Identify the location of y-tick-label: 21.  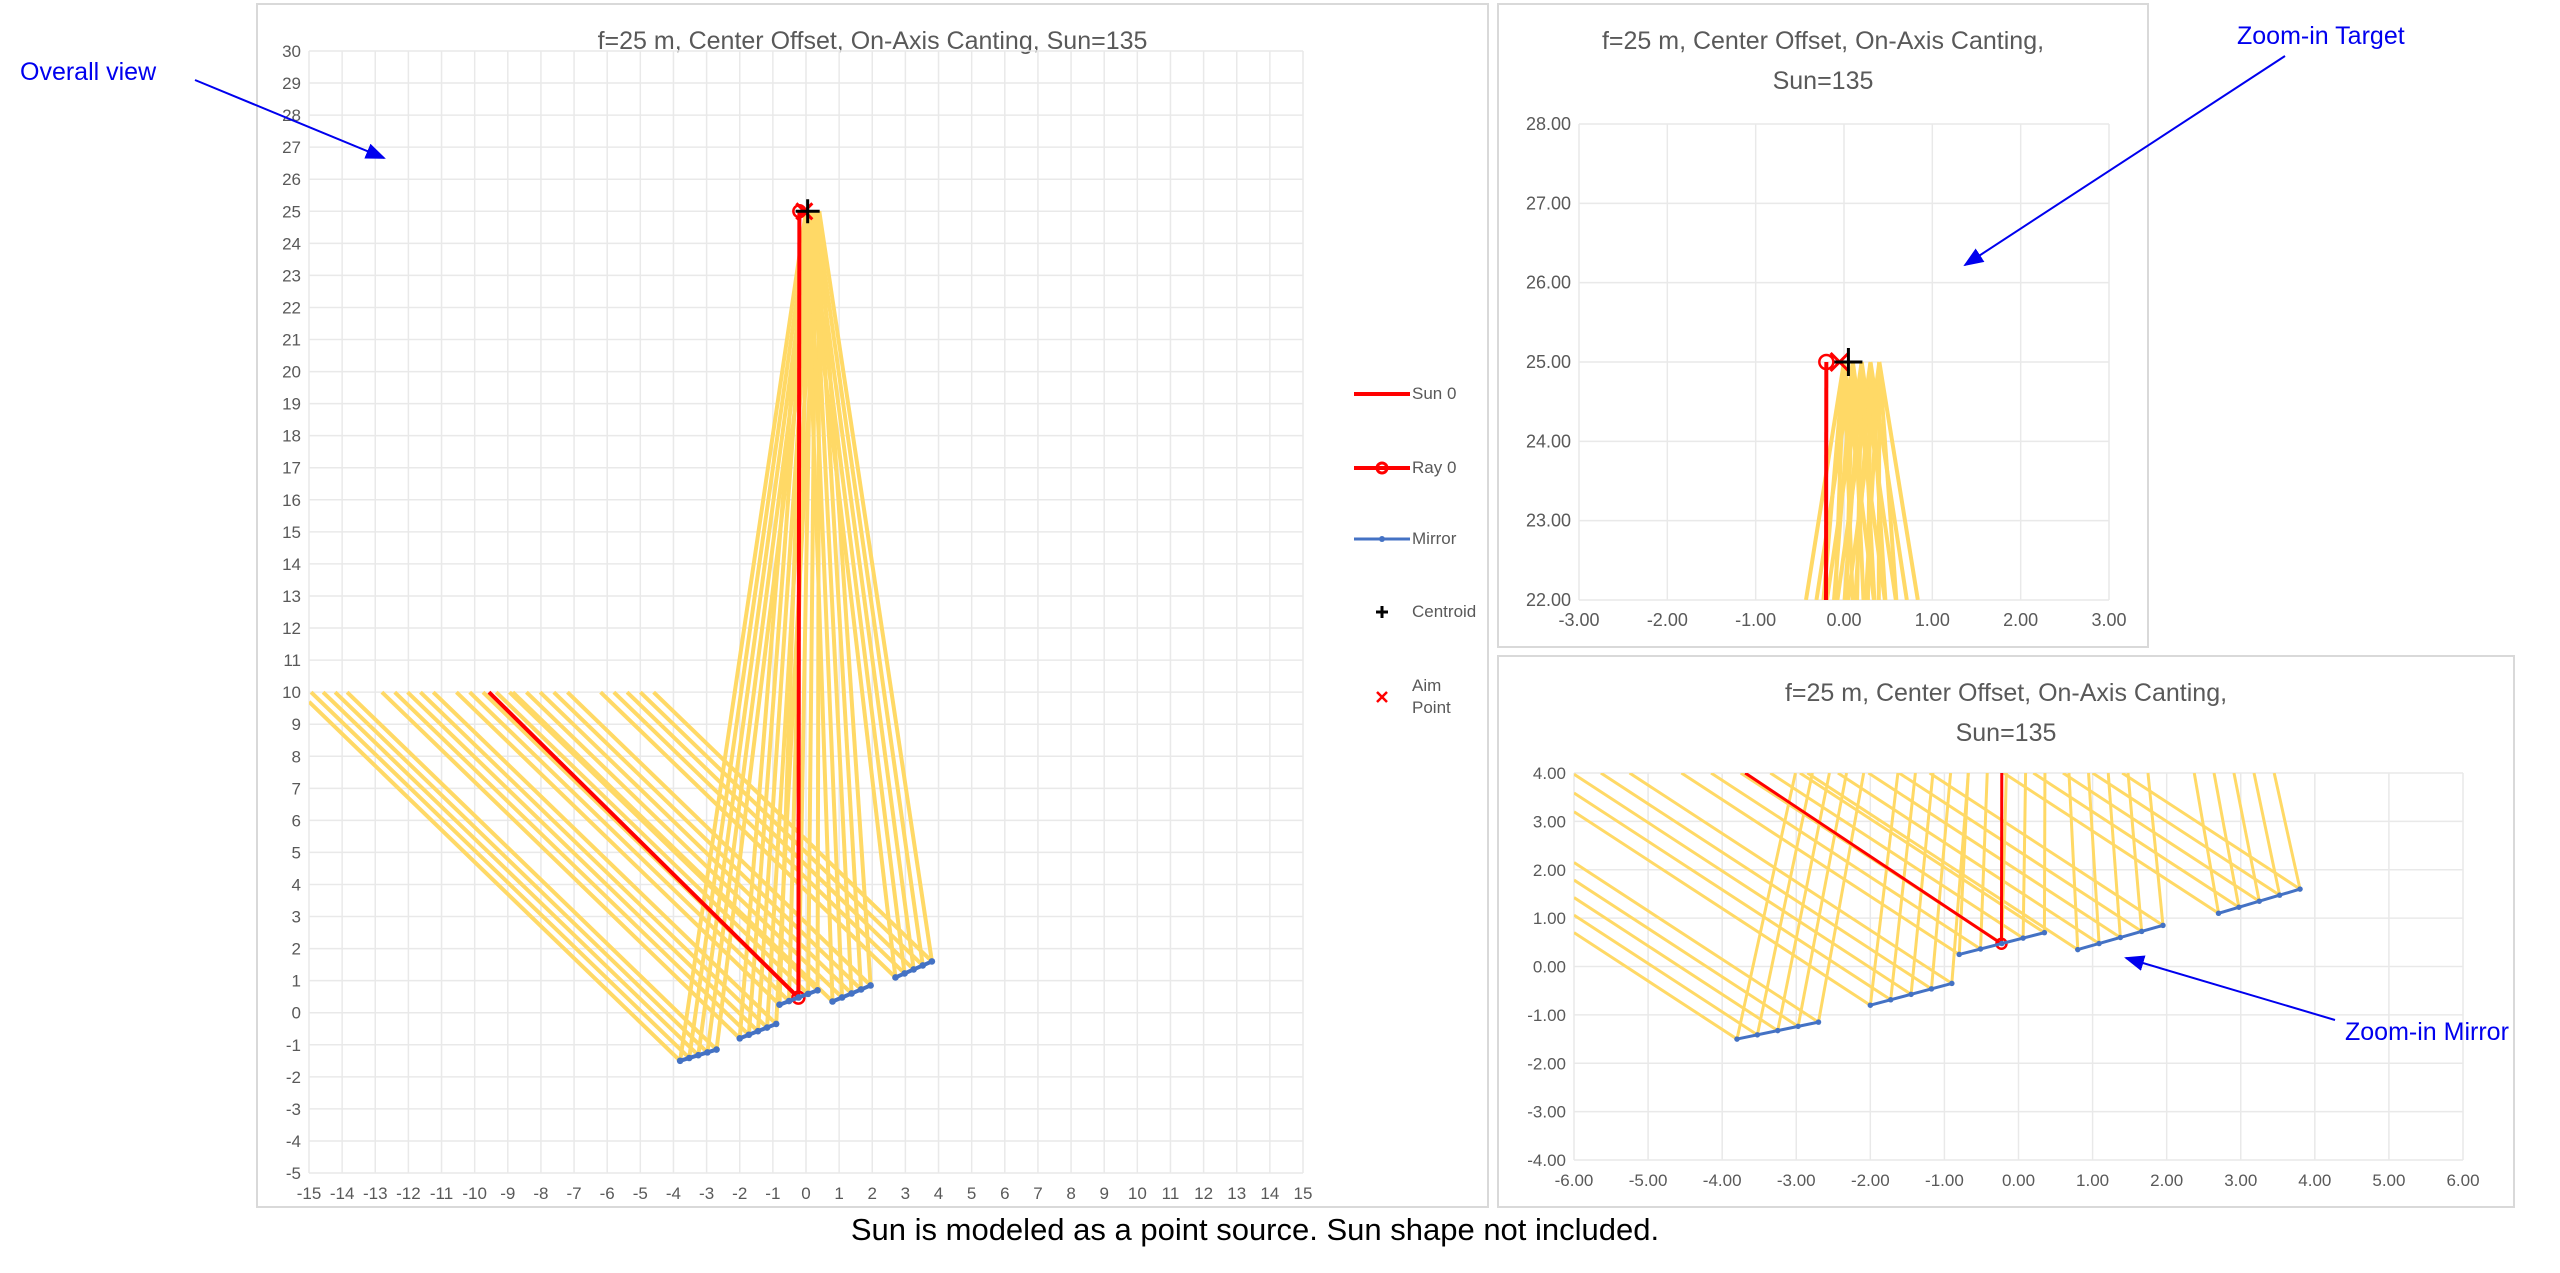
(291, 340).